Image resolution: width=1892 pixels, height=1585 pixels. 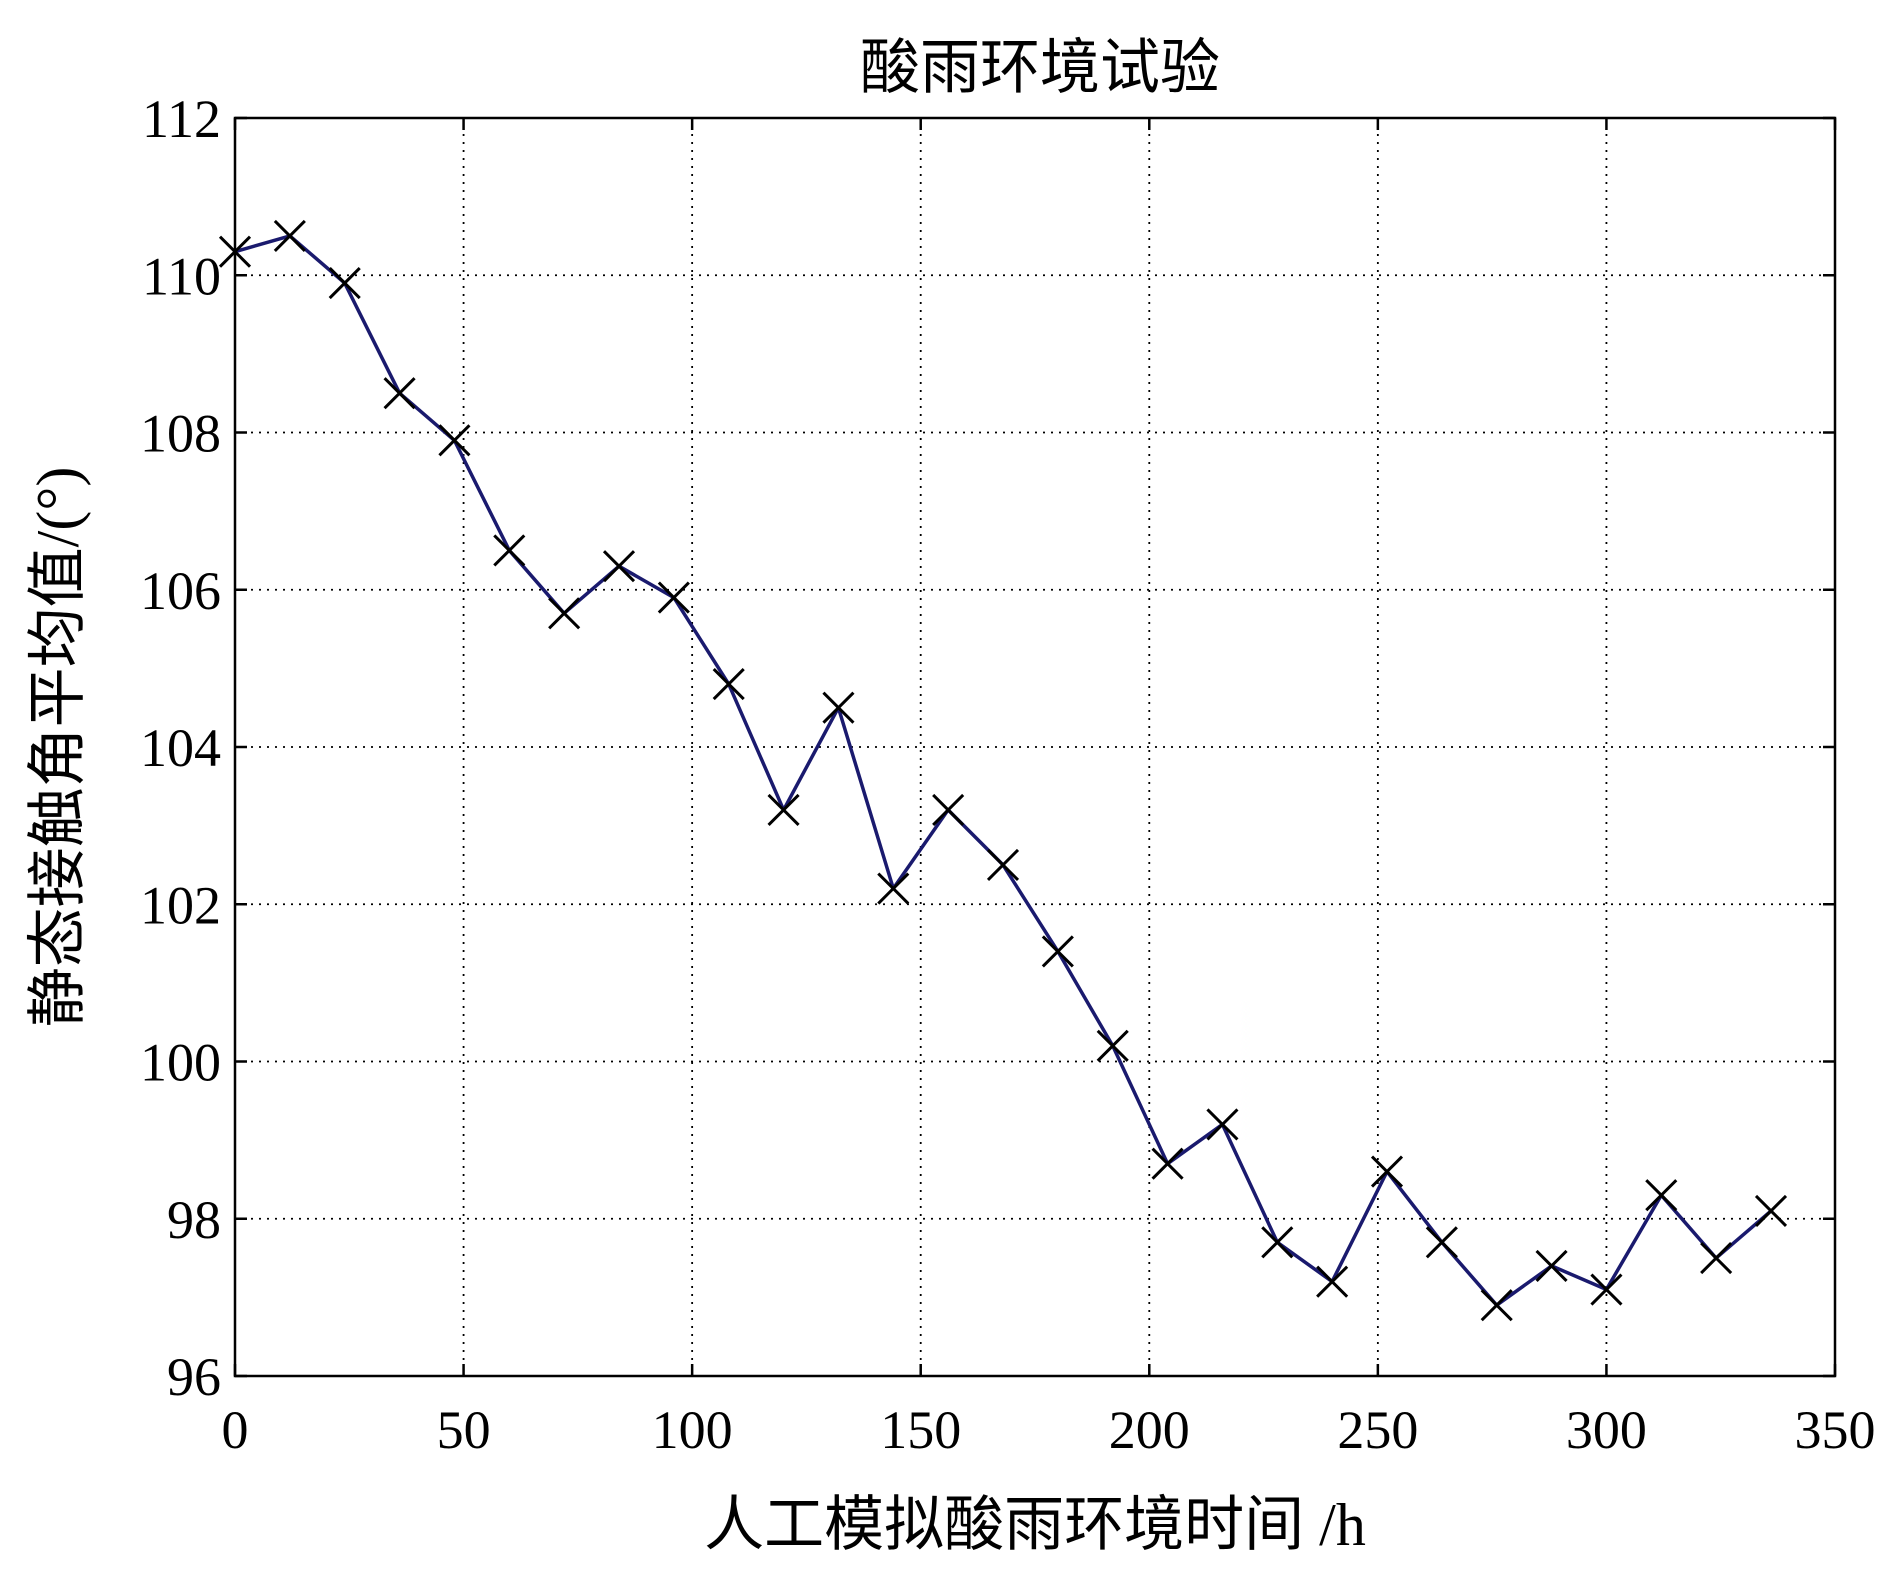 I want to click on y-tick-label: 104, so click(x=180, y=748).